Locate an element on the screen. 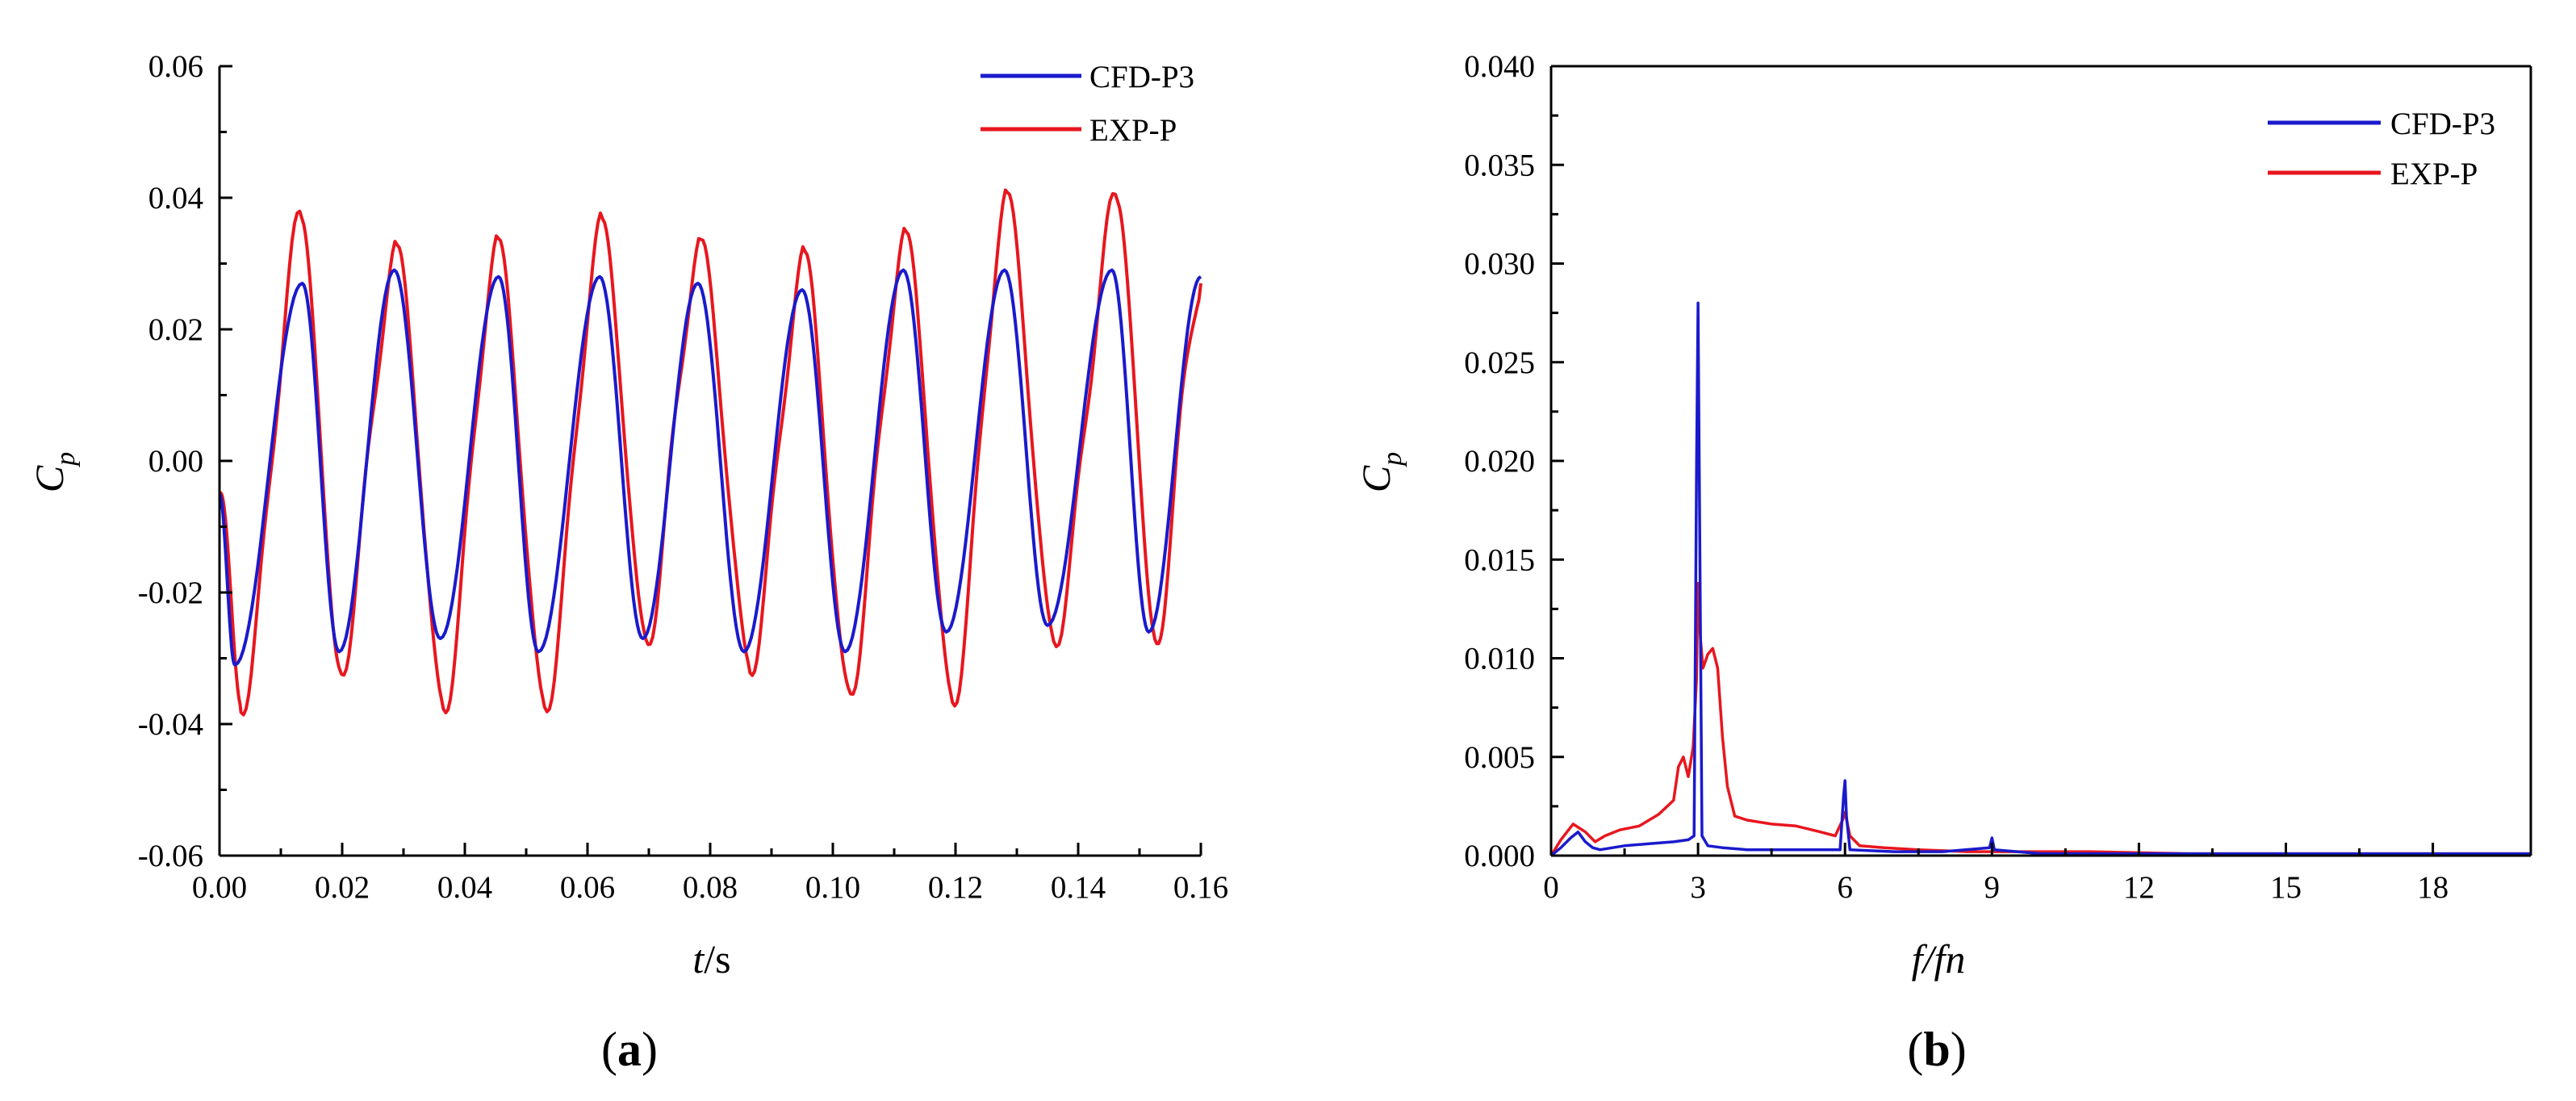 The height and width of the screenshot is (1101, 2576). chart-a-xlabel-var: t is located at coordinates (698, 959).